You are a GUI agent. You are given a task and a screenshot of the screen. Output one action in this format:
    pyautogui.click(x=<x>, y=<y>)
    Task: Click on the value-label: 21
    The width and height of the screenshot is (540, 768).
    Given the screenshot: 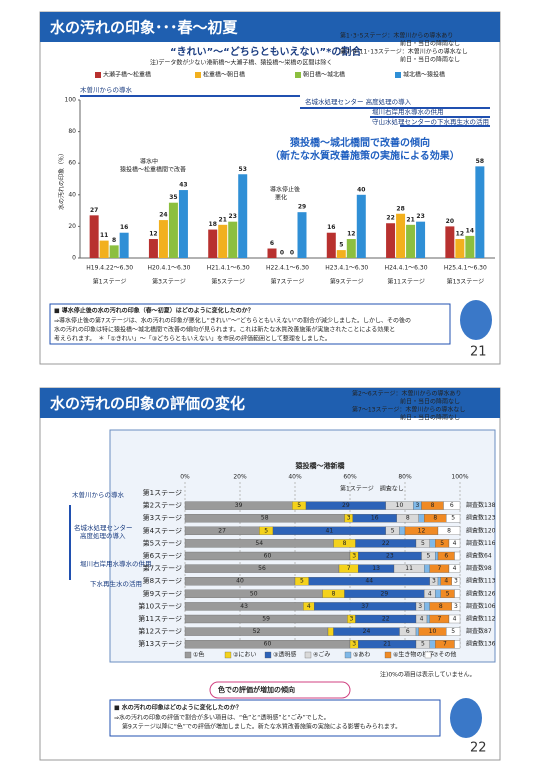 What is the action you would take?
    pyautogui.click(x=410, y=219)
    